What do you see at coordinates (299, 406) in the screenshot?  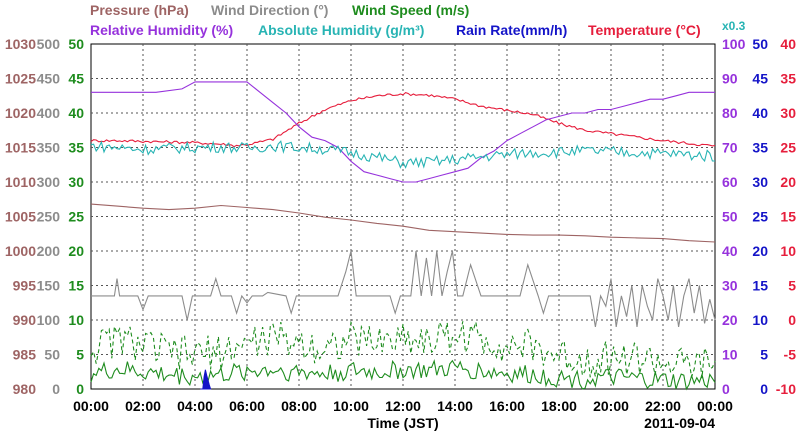 I see `x-tick-label: 08:00` at bounding box center [299, 406].